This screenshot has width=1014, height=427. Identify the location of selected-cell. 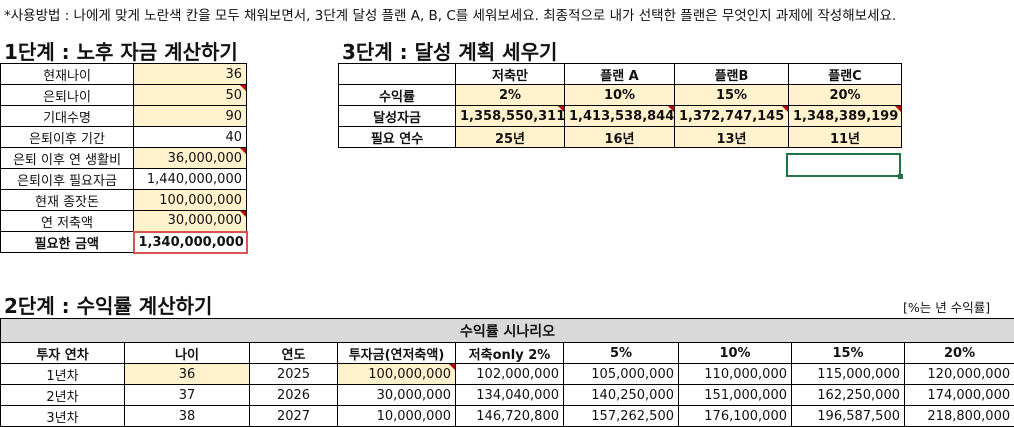
(844, 166).